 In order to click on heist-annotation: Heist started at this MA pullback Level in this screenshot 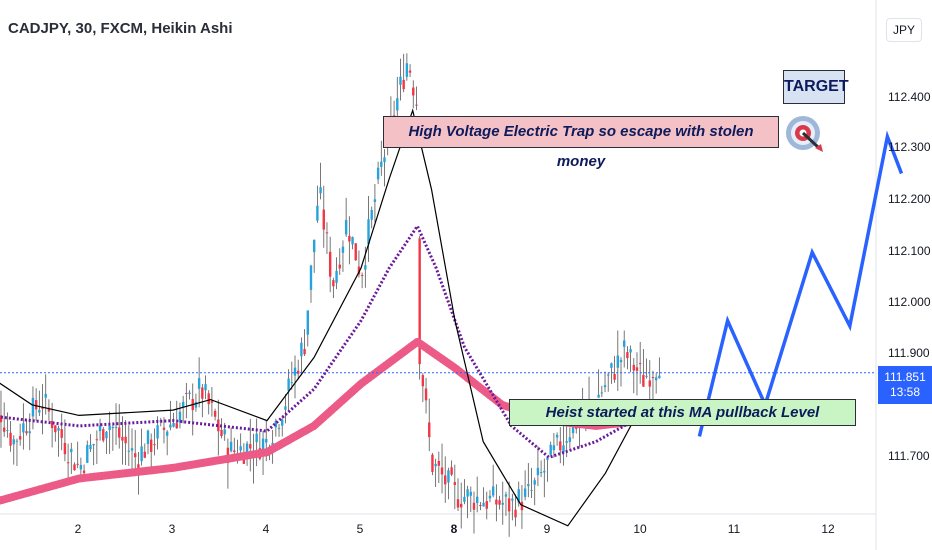, I will do `click(682, 412)`.